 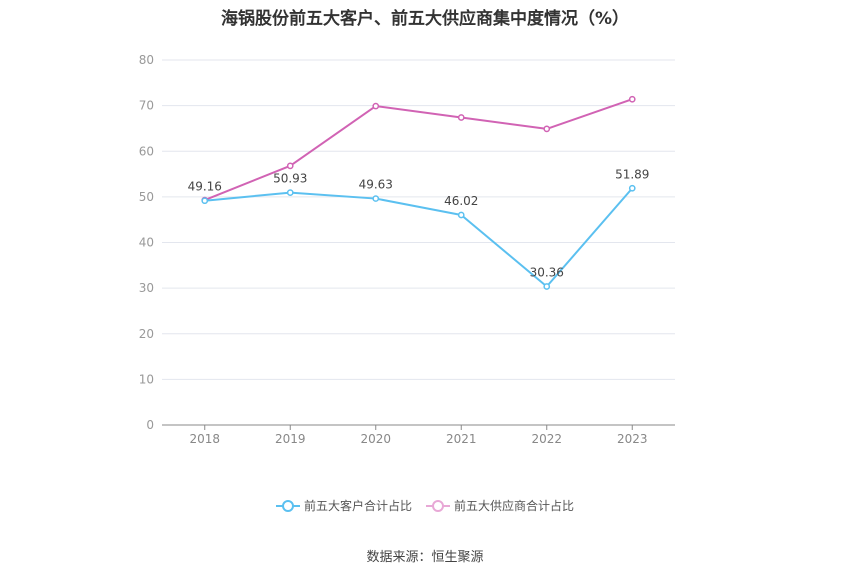 What do you see at coordinates (425, 505) in the screenshot?
I see `legend: 前五大客户合计占比 前五大供应商合计占比` at bounding box center [425, 505].